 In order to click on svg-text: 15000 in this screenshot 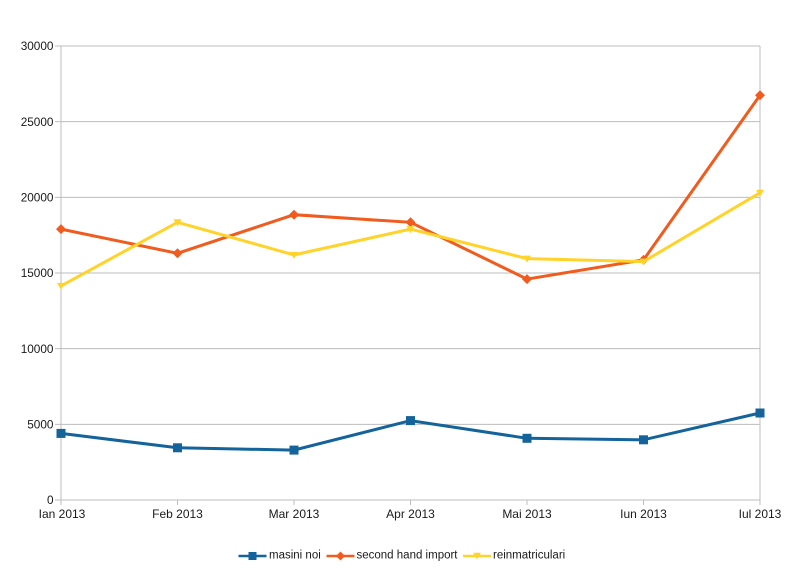, I will do `click(37, 273)`.